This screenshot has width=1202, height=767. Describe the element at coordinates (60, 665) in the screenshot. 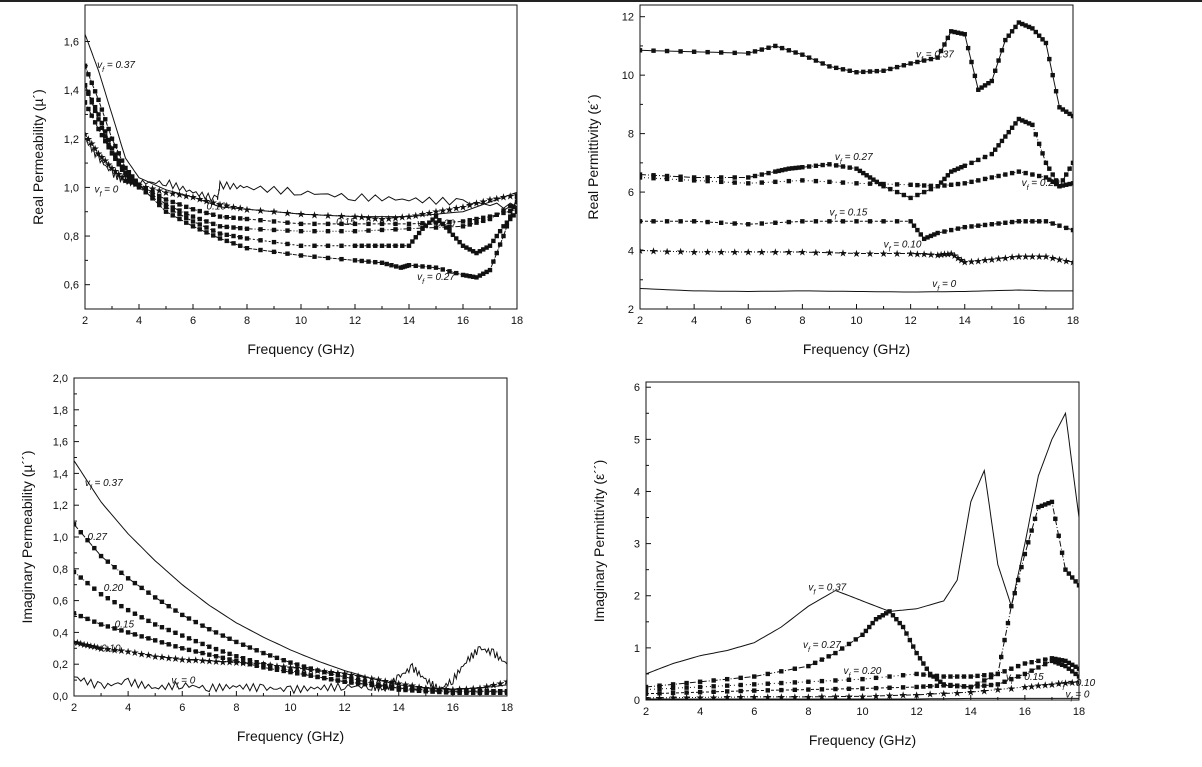

I see `y-tick-label: 0,2` at that location.